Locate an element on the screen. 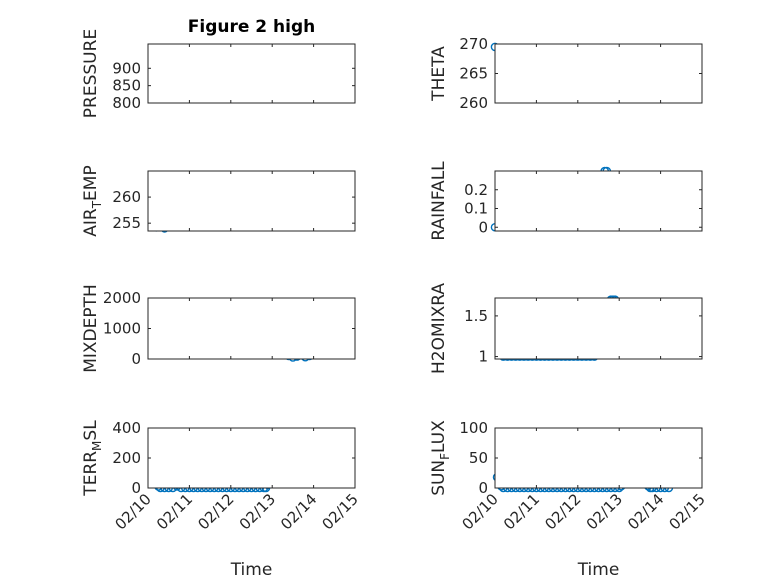  y-tick-label: 2000 is located at coordinates (122, 298).